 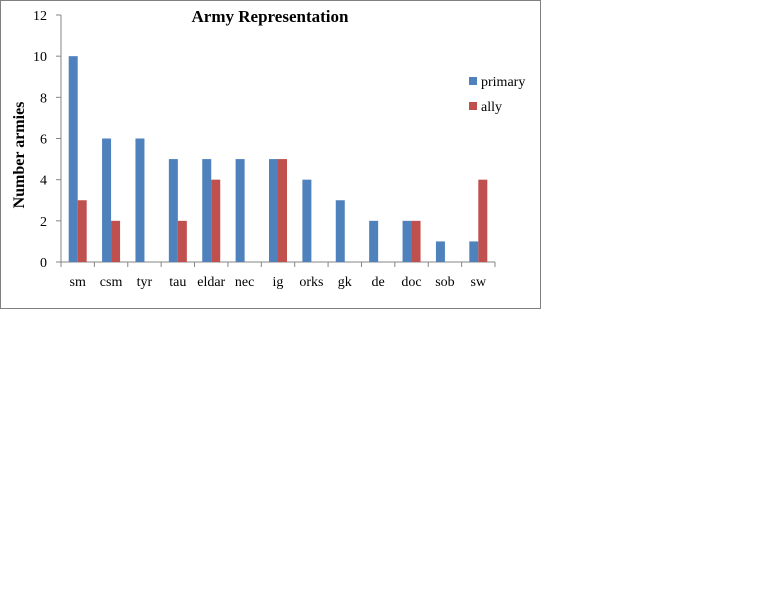 What do you see at coordinates (43, 222) in the screenshot?
I see `y-tick-label: 2` at bounding box center [43, 222].